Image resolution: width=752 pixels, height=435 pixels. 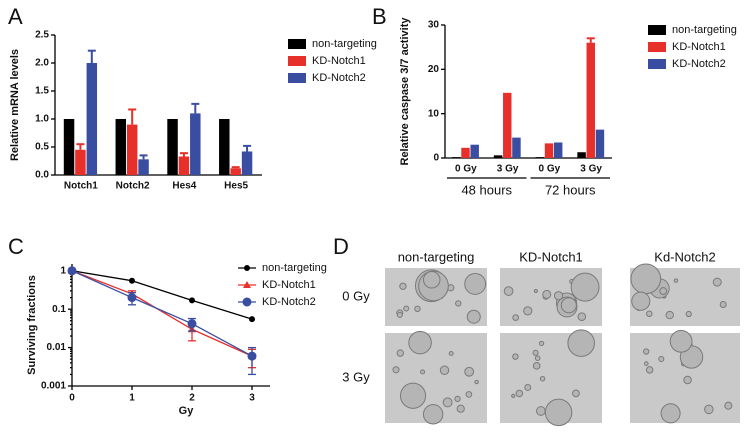 I want to click on group-label: 72 hours, so click(x=570, y=189).